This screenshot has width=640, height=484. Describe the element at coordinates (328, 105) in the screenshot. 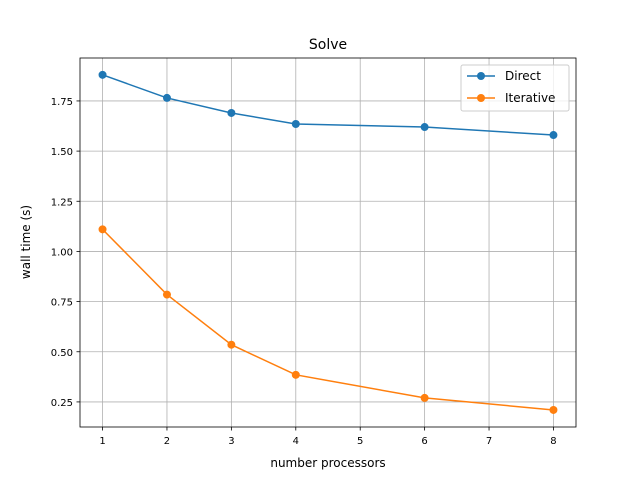

I see `series-line-direct` at that location.